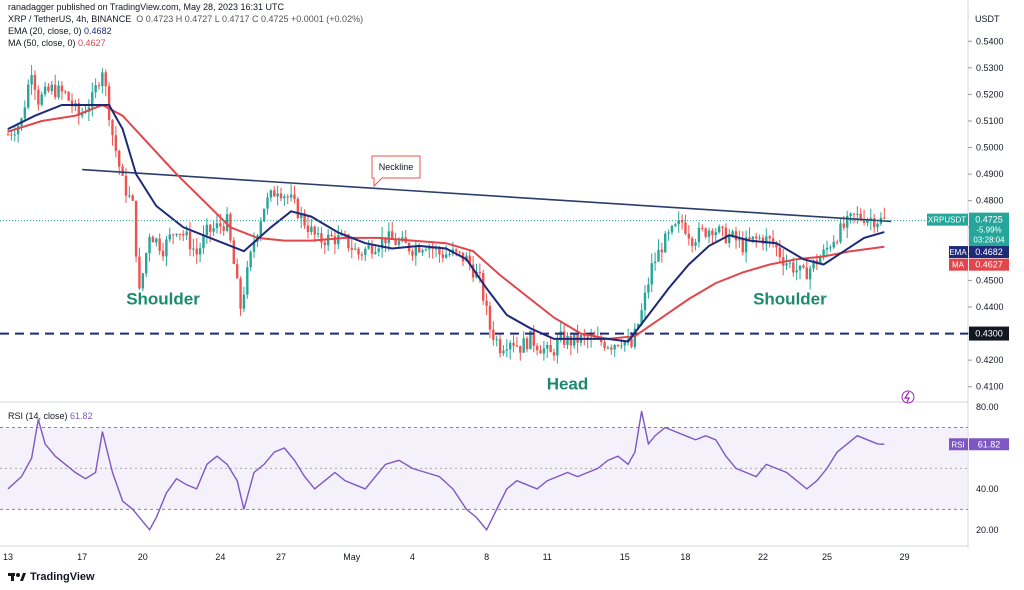  What do you see at coordinates (989, 264) in the screenshot?
I see `ma-value-tag` at bounding box center [989, 264].